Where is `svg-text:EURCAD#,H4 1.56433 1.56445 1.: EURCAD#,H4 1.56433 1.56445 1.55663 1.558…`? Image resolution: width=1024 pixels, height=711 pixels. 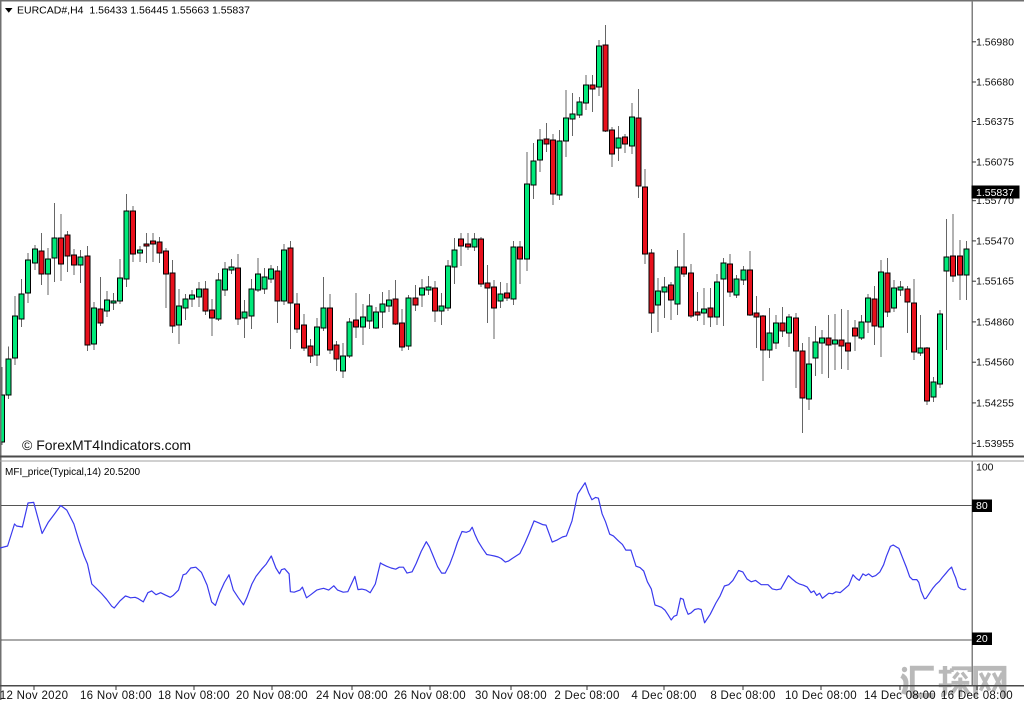 svg-text:EURCAD#,H4 1.56433 1.56445 1.: EURCAD#,H4 1.56433 1.56445 1.55663 1.558… is located at coordinates (133, 11).